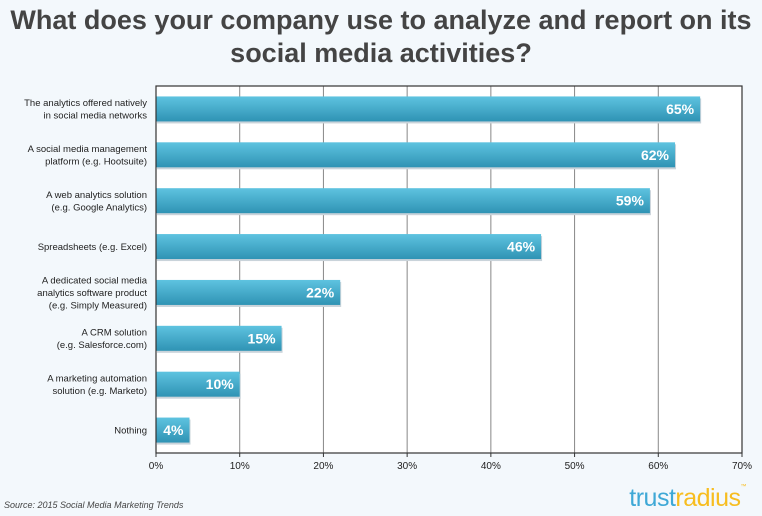 The image size is (762, 516). What do you see at coordinates (220, 384) in the screenshot?
I see `data-label: 10%` at bounding box center [220, 384].